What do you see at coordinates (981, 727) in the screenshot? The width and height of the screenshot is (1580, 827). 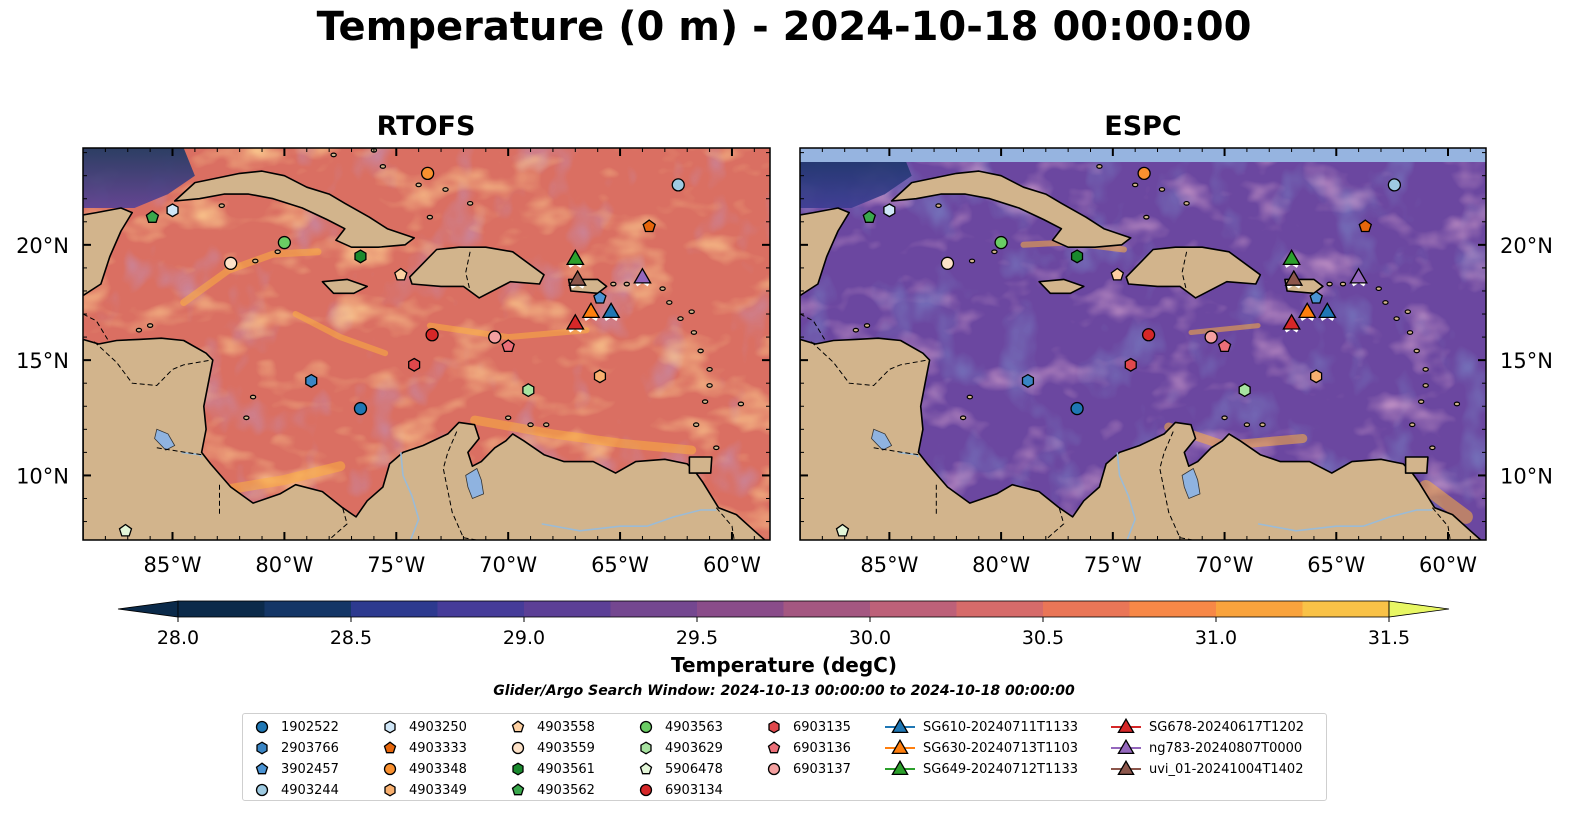 I see `legend-item: SG610-20240711T1133` at bounding box center [981, 727].